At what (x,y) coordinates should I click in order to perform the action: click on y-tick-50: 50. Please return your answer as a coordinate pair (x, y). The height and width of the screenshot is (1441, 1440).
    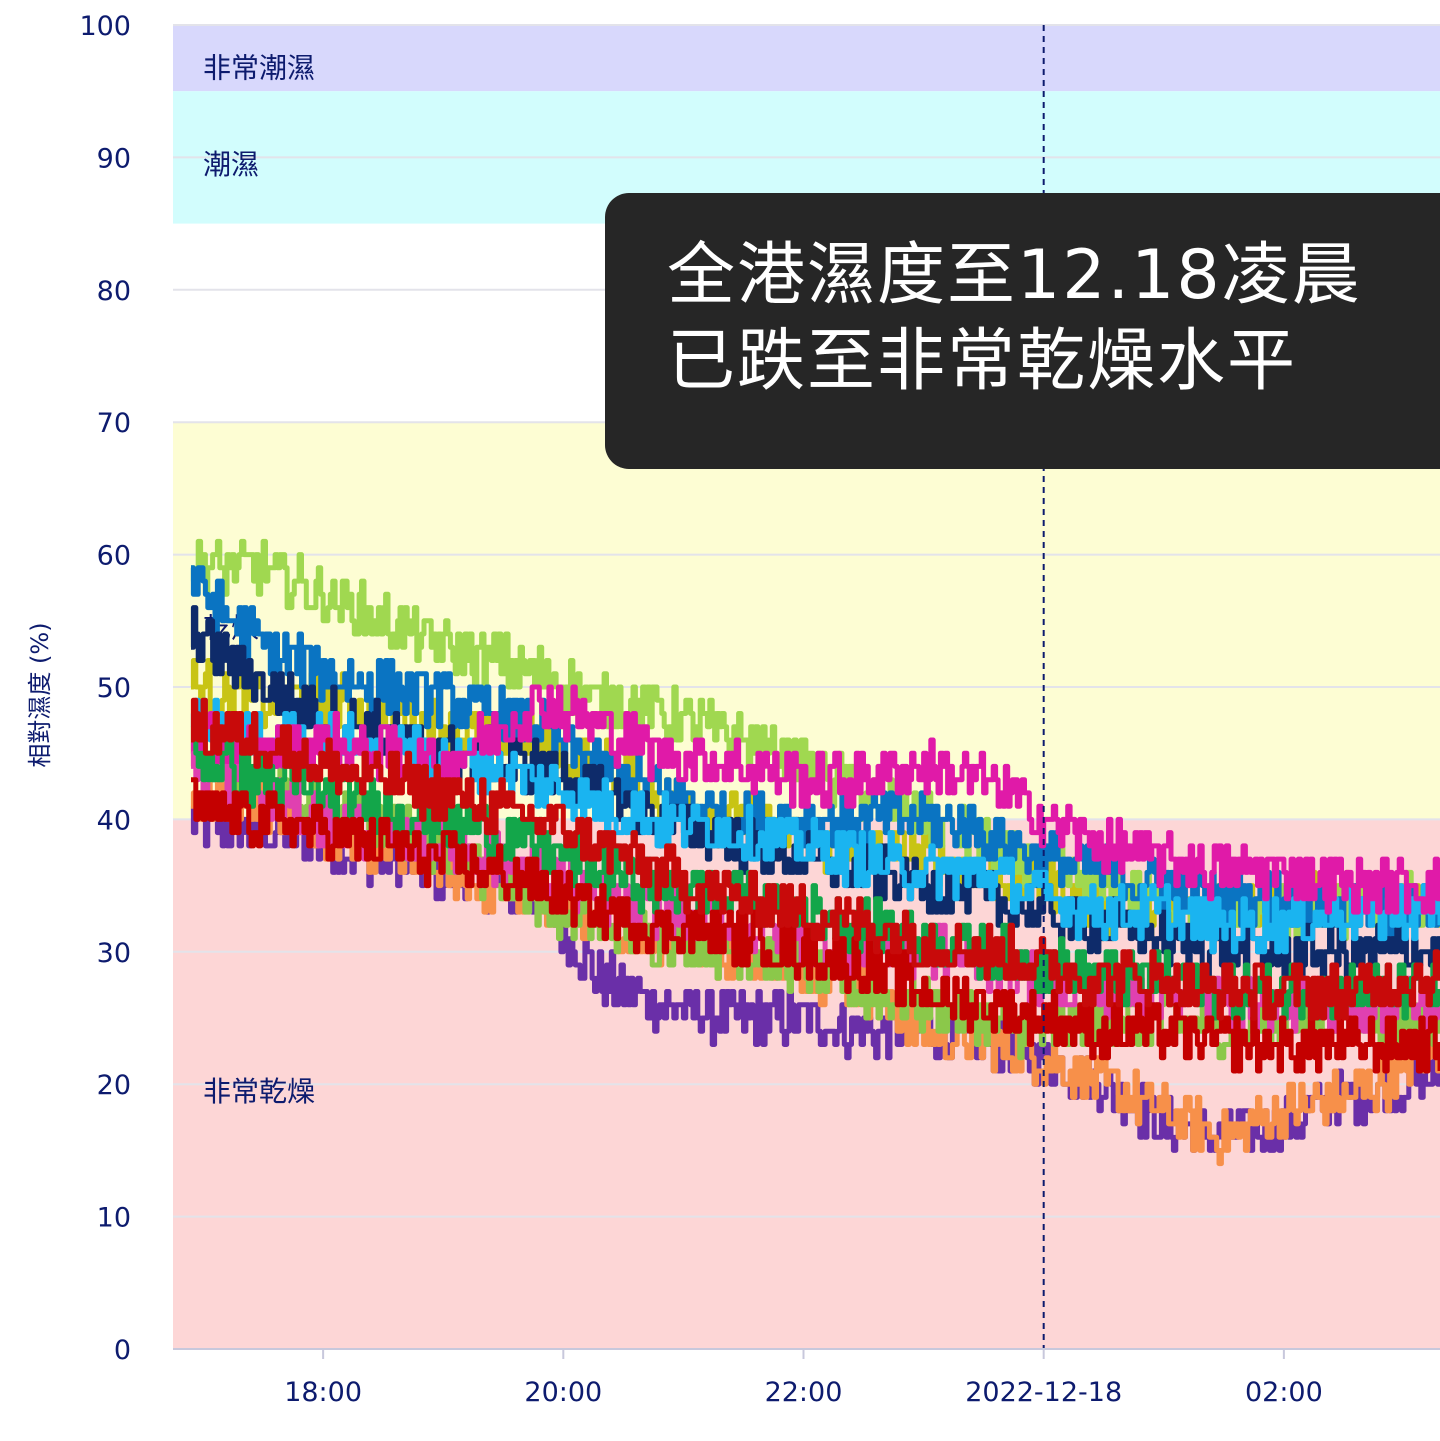
    Looking at the image, I should click on (114, 688).